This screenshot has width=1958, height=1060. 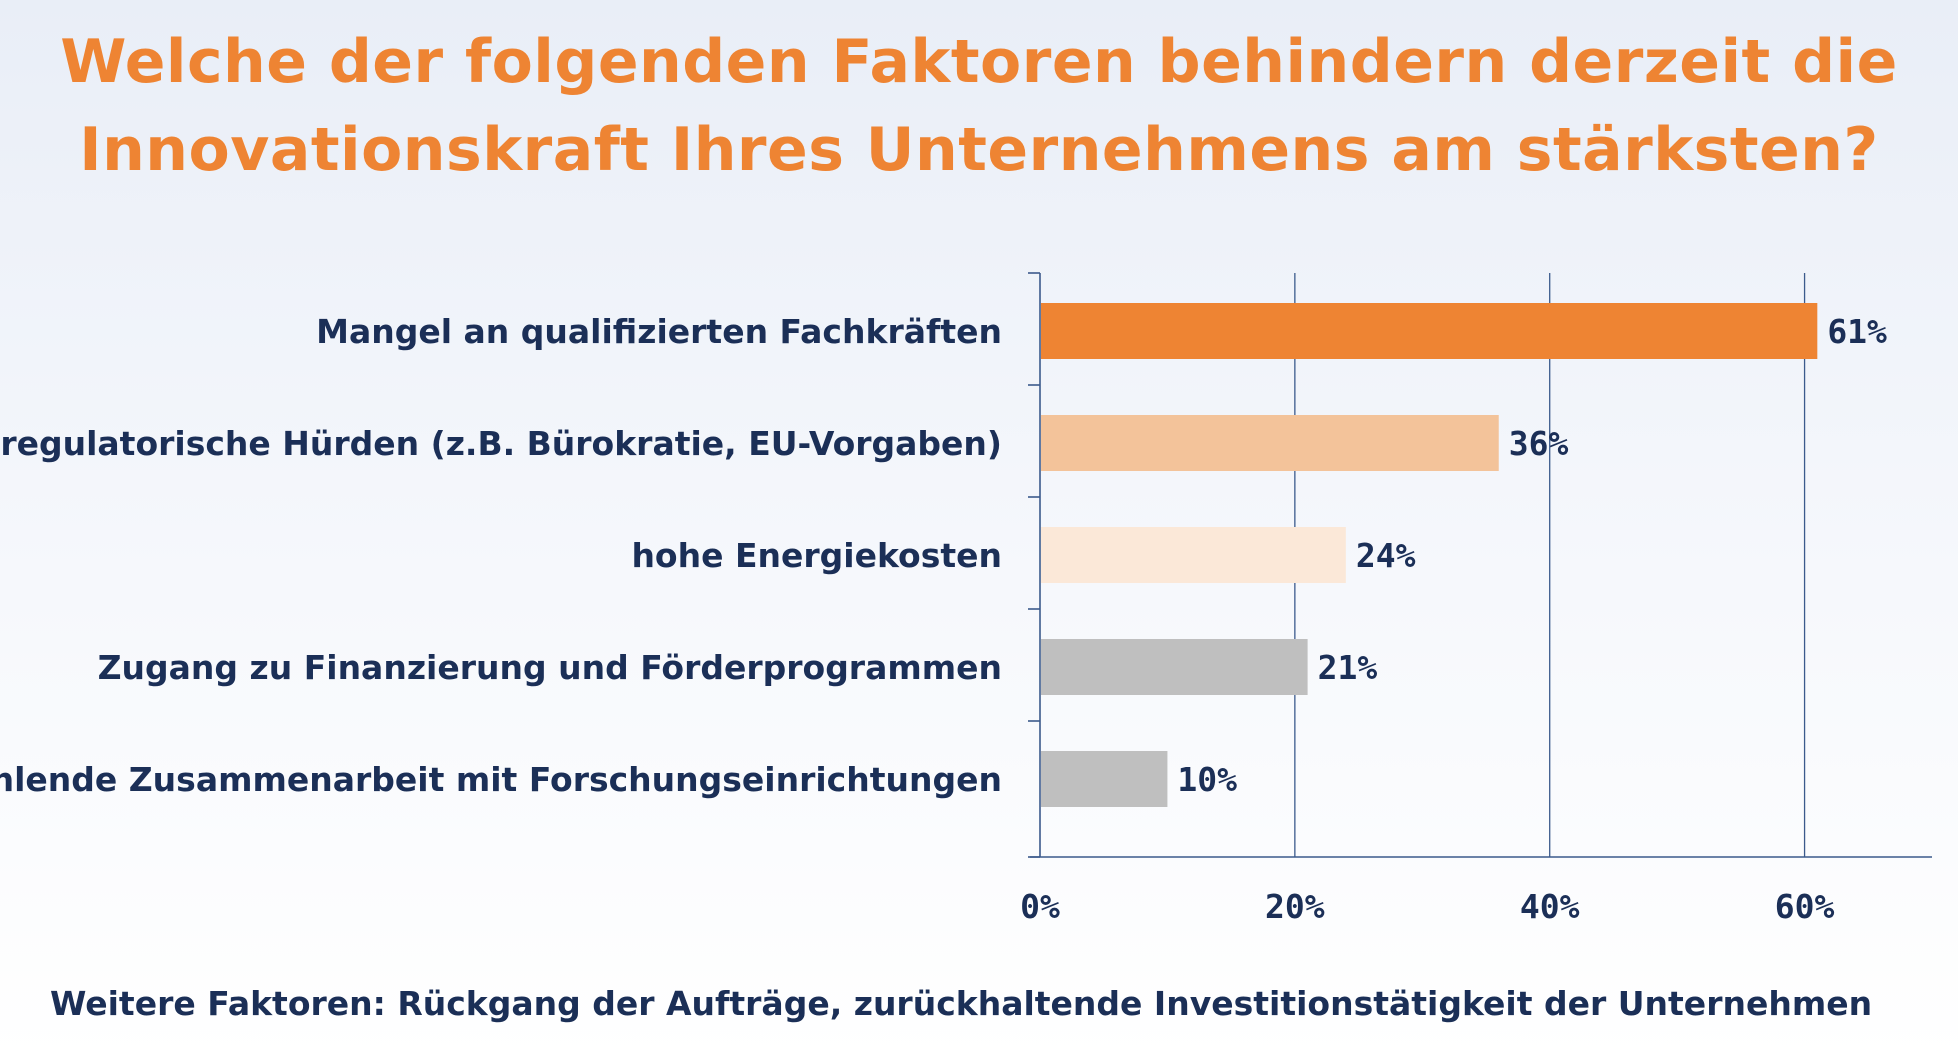 What do you see at coordinates (1348, 667) in the screenshot?
I see `value-label-4: 21%` at bounding box center [1348, 667].